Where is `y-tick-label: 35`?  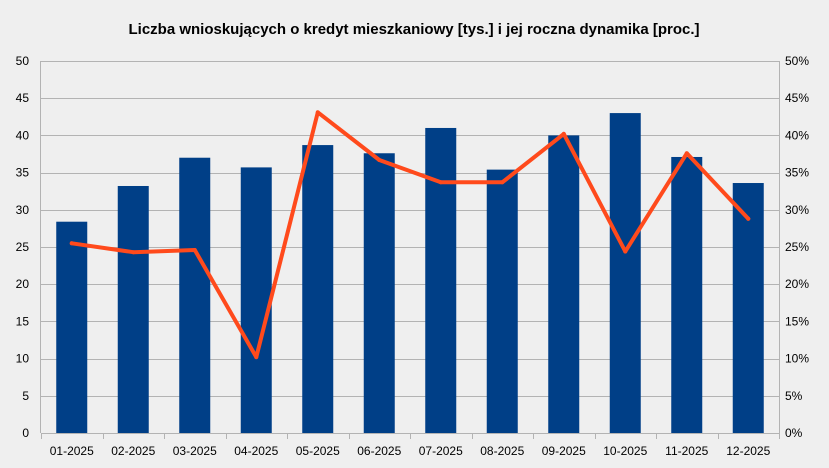 y-tick-label: 35 is located at coordinates (23, 173).